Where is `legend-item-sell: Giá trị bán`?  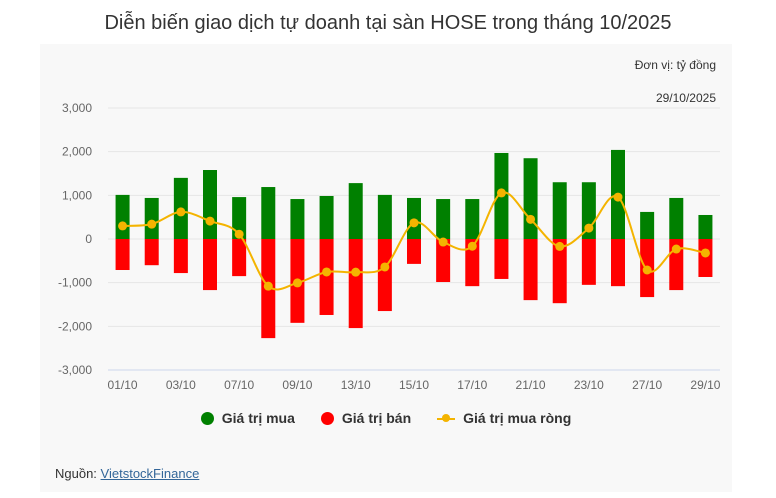
legend-item-sell: Giá trị bán is located at coordinates (366, 418).